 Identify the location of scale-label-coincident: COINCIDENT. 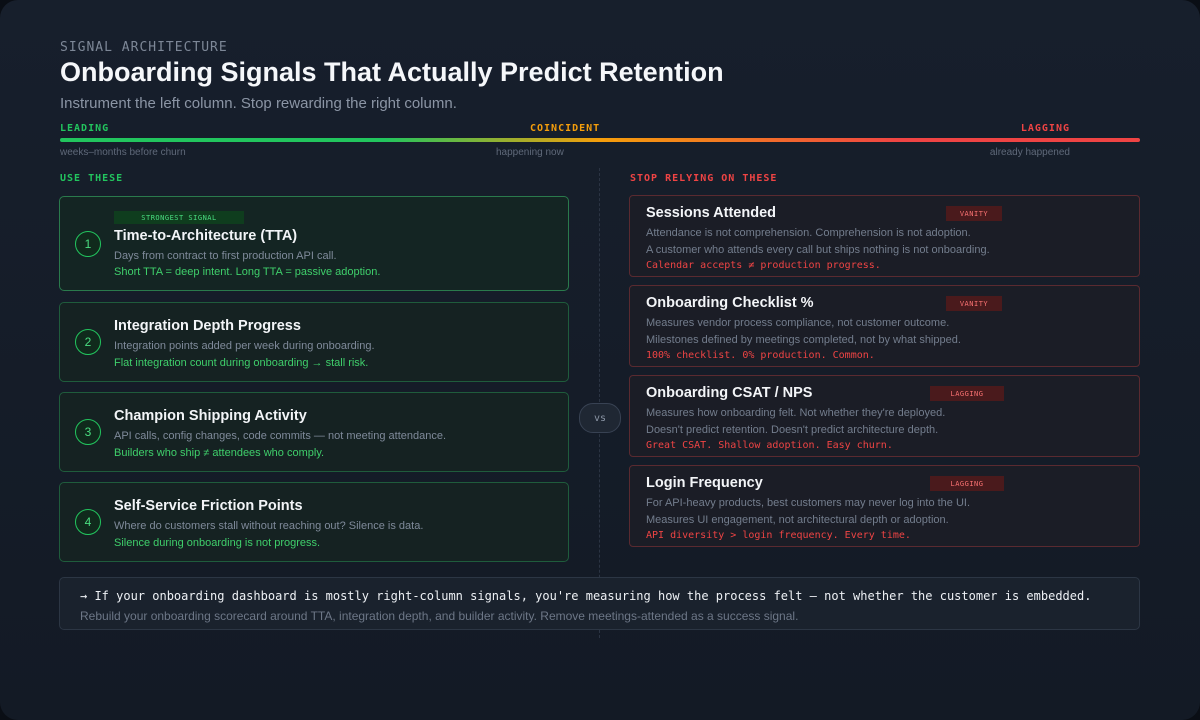
(565, 128).